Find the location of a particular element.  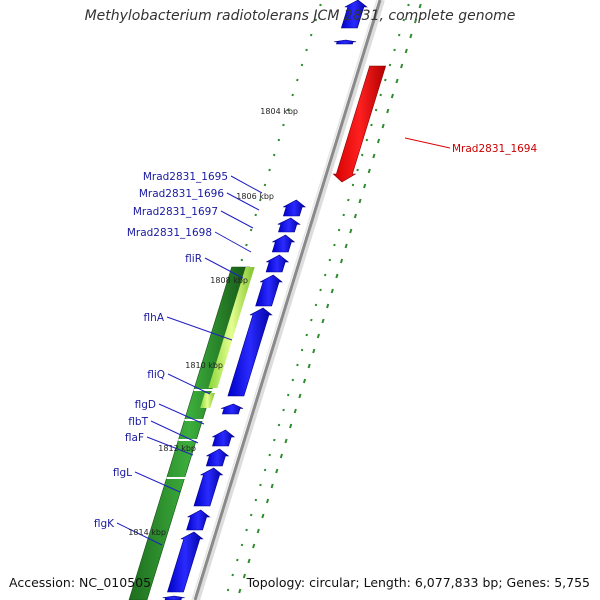

tick-label: 1812 kbp is located at coordinates (177, 448).